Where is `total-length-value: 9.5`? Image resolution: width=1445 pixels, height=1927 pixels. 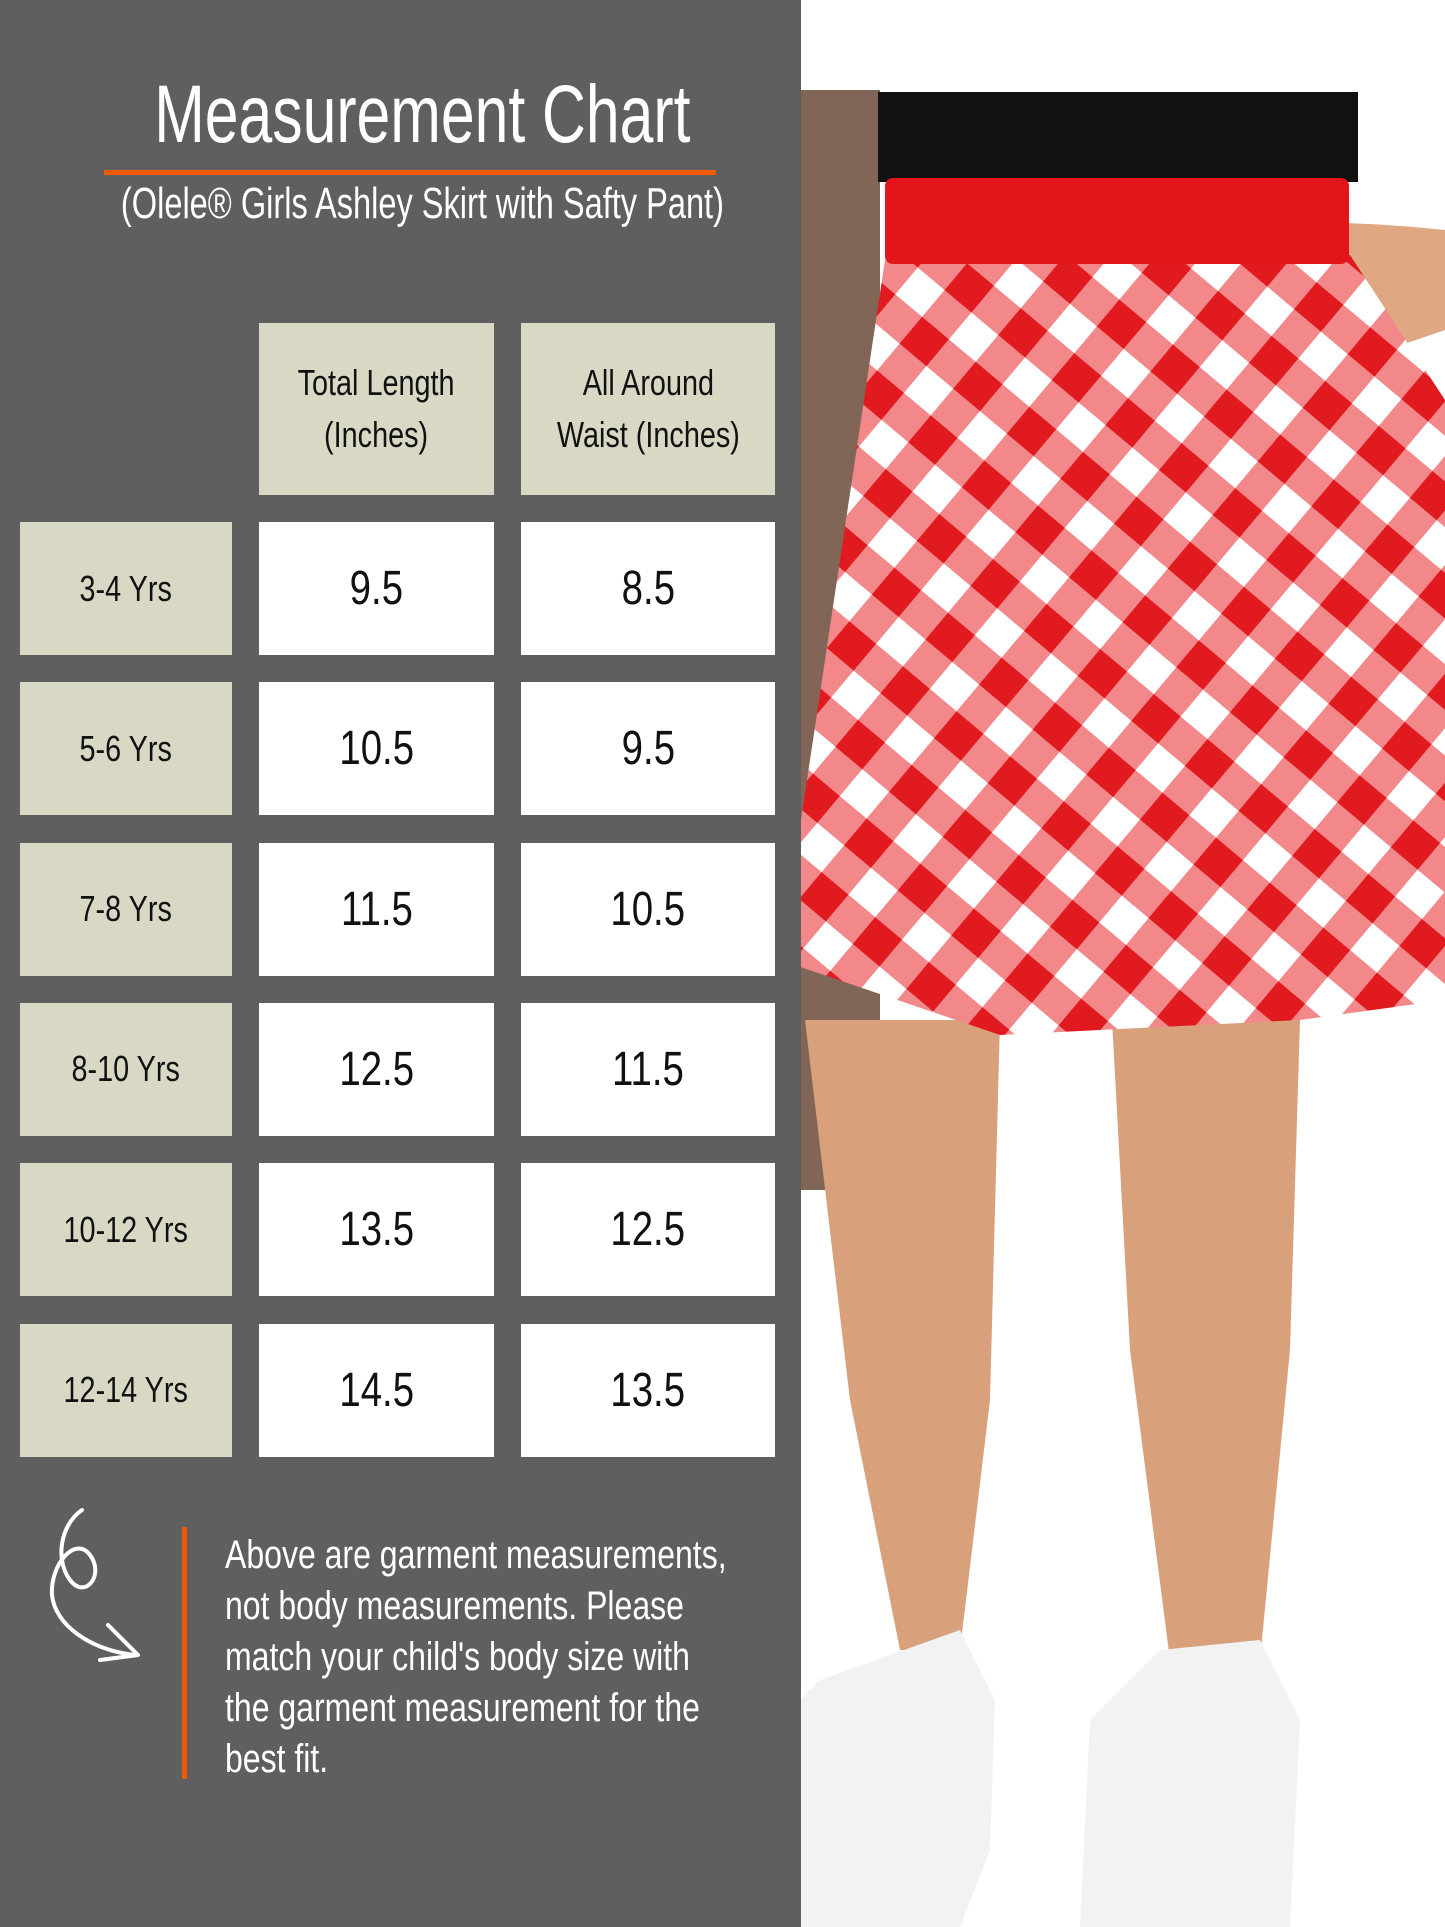 total-length-value: 9.5 is located at coordinates (376, 588).